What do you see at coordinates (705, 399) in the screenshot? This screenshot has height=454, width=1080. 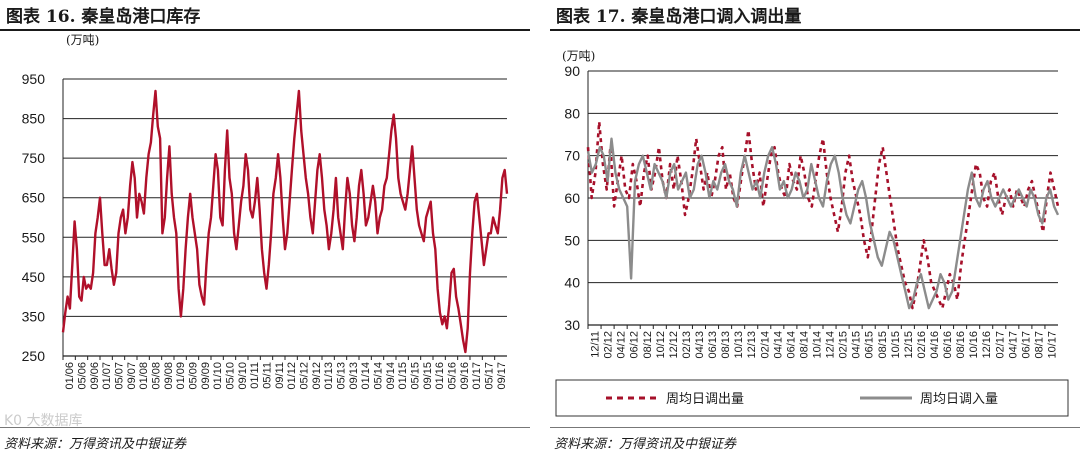 I see `legend-label-outbound: 周均日调出量` at bounding box center [705, 399].